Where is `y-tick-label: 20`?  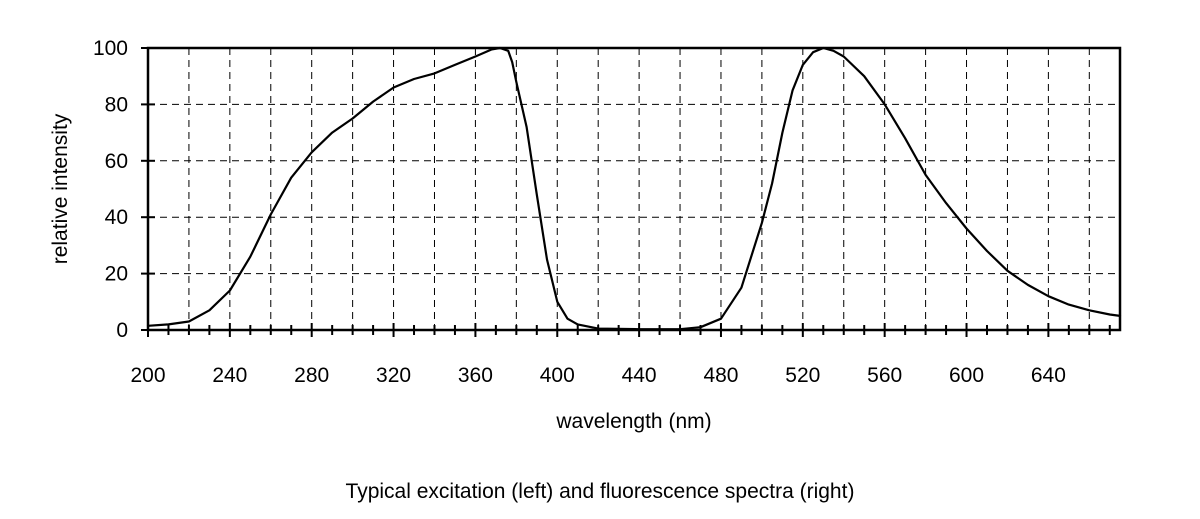 y-tick-label: 20 is located at coordinates (116, 274).